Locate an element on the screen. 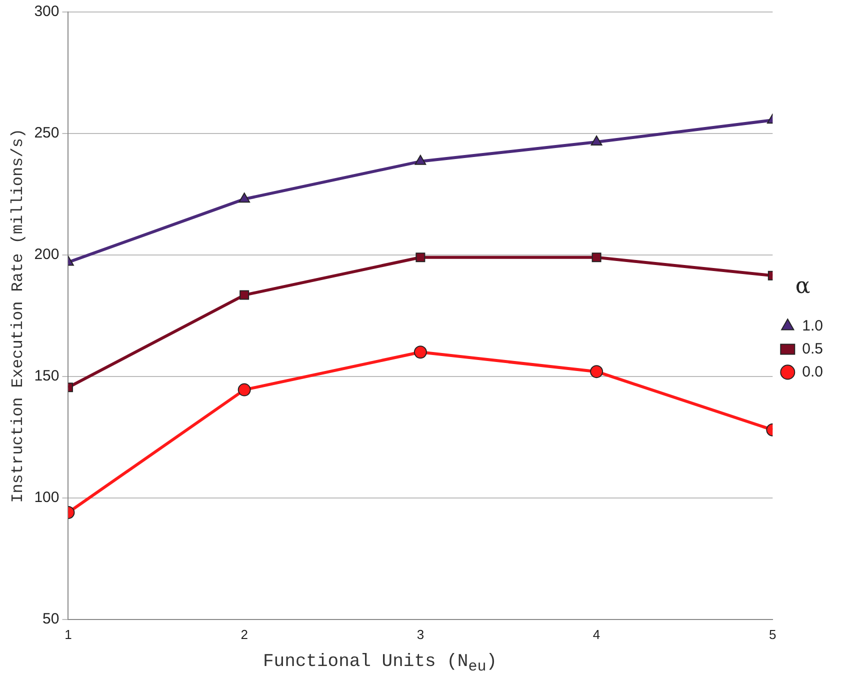 The width and height of the screenshot is (843, 682). y-tick-label: 250 is located at coordinates (47, 133).